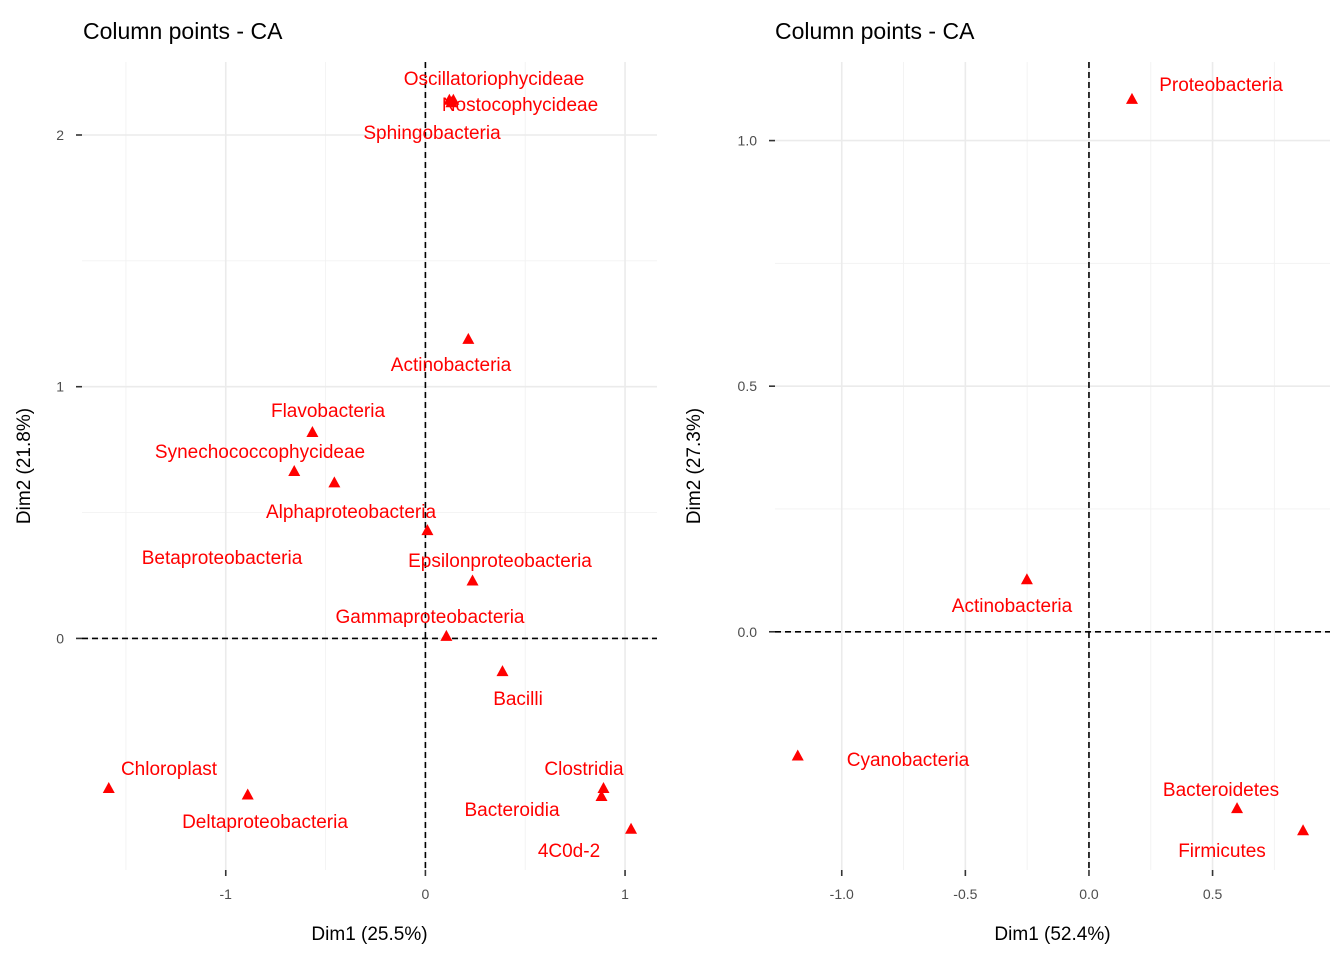 This screenshot has height=960, width=1344. Describe the element at coordinates (500, 561) in the screenshot. I see `point-label: Epsilonproteobacteria` at that location.